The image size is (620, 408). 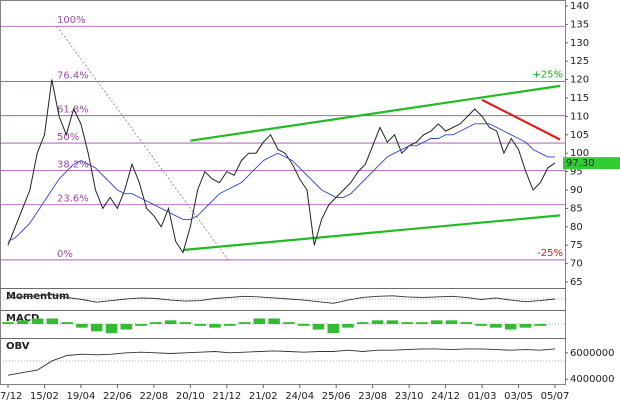 What do you see at coordinates (550, 253) in the screenshot?
I see `annotation: -25%` at bounding box center [550, 253].